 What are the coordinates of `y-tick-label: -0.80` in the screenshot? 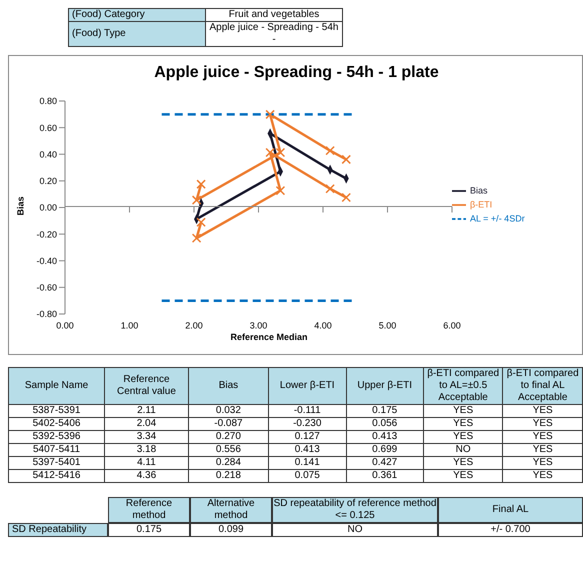 It's located at (46, 314).